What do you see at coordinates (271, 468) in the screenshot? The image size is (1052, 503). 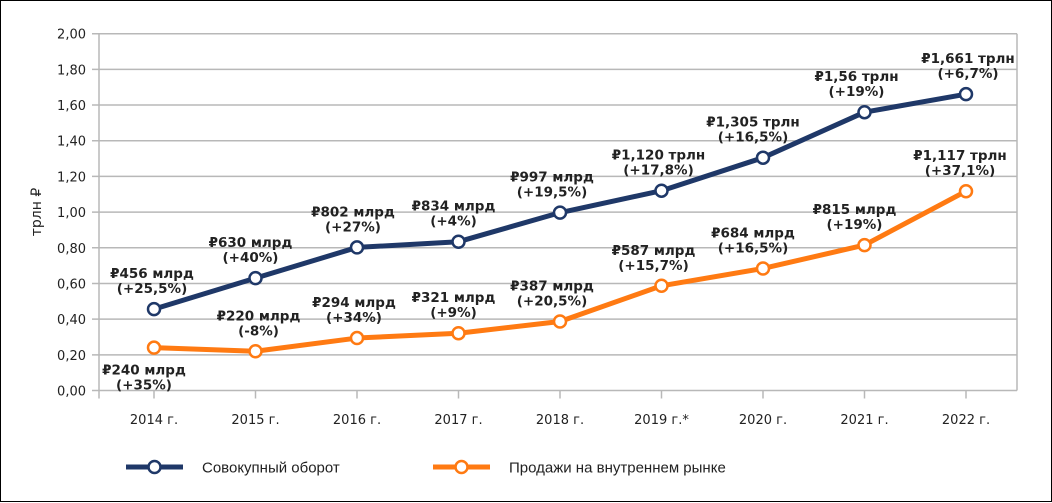 I see `legend-label: Совокупный оборот` at bounding box center [271, 468].